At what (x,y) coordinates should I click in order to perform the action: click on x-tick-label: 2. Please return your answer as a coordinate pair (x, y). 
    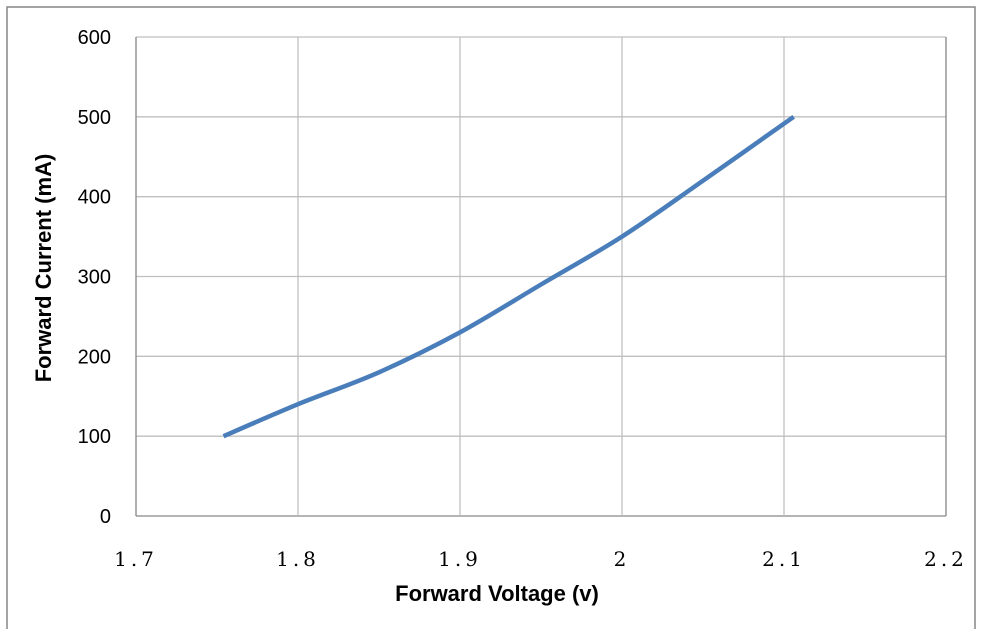
    Looking at the image, I should click on (622, 559).